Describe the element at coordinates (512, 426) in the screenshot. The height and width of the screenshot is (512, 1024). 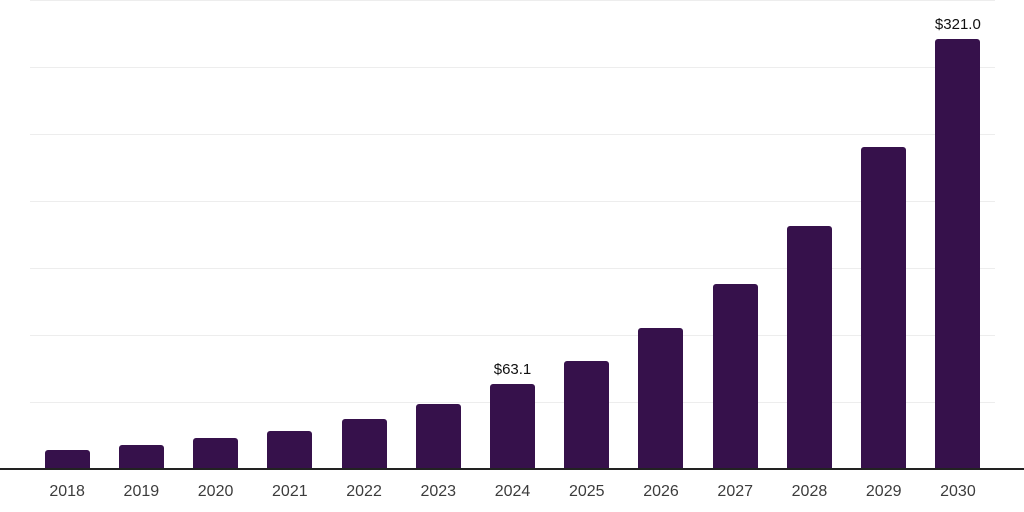
I see `bar-2024` at that location.